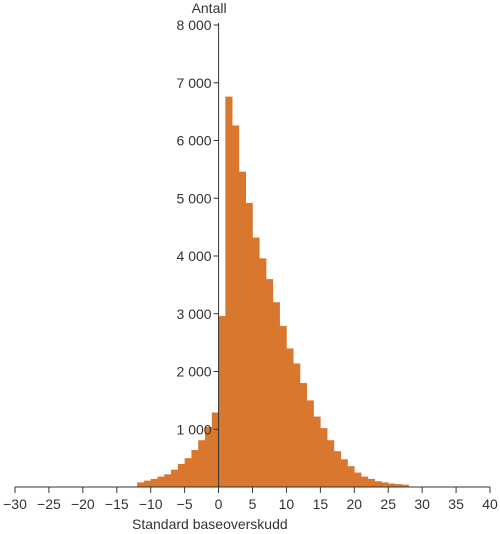  I want to click on y-axis-title: Antall, so click(209, 8).